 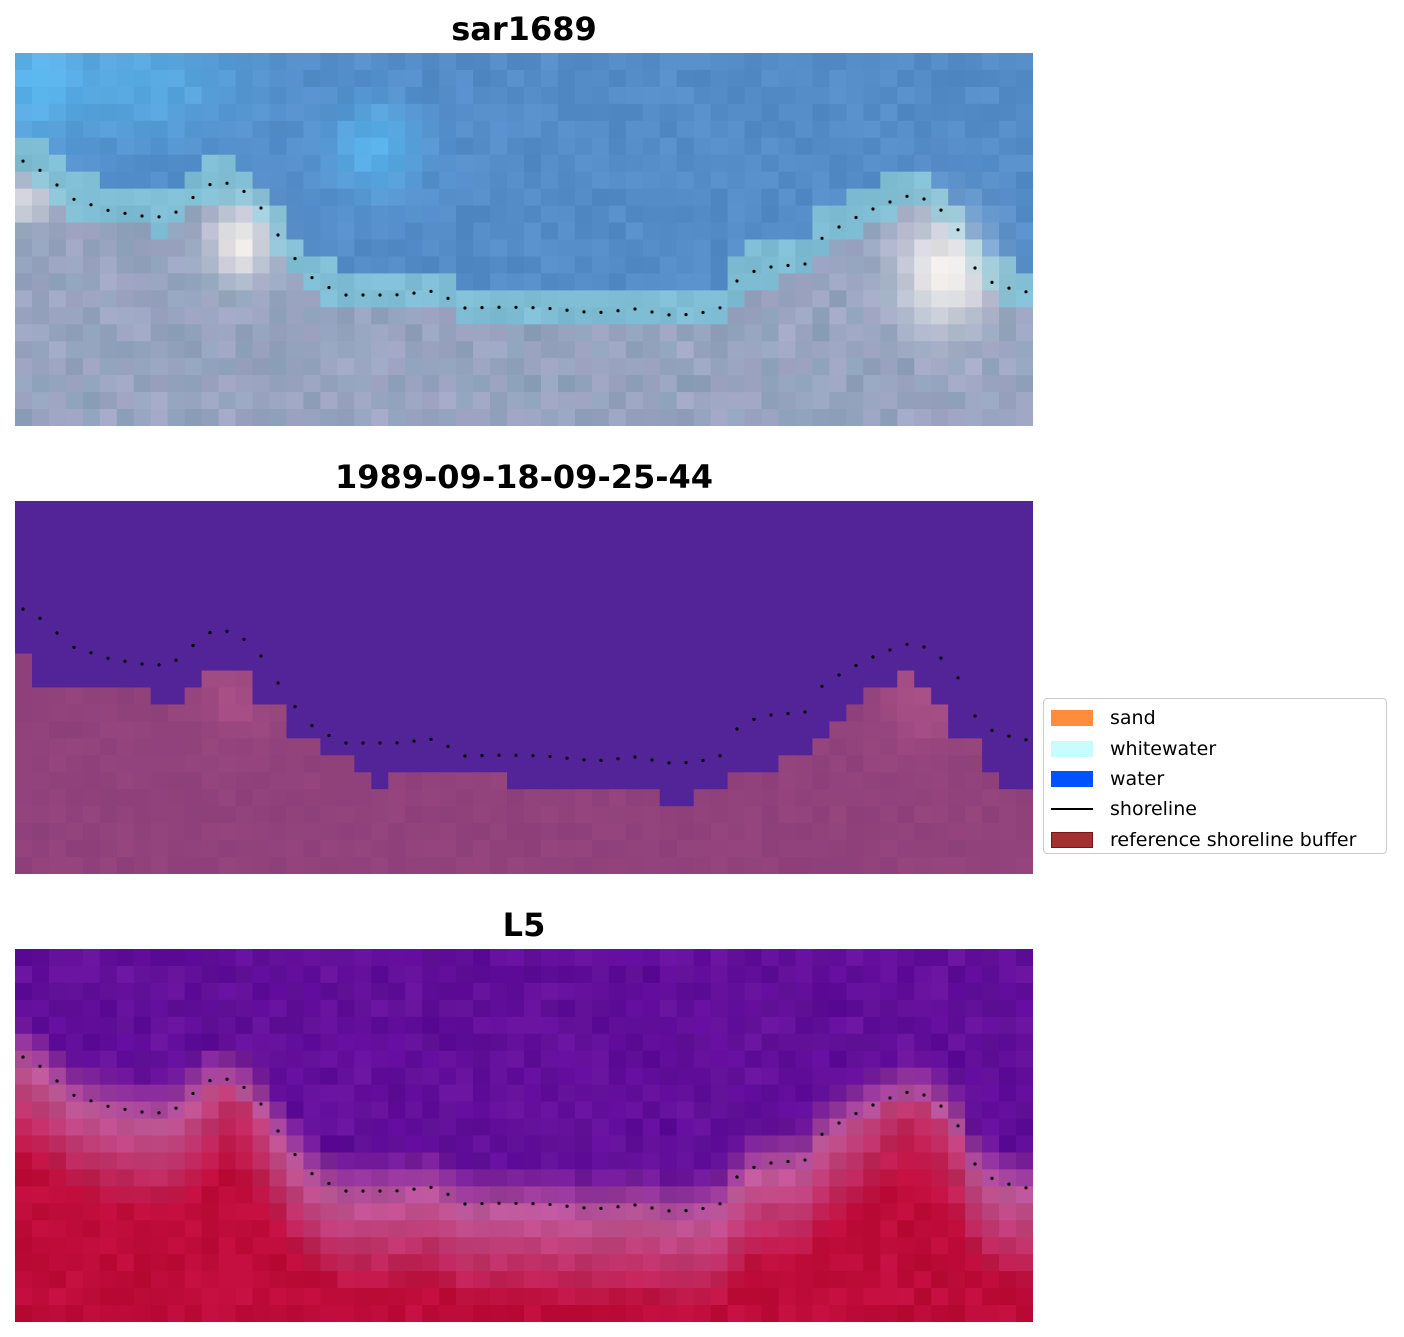 What do you see at coordinates (1137, 778) in the screenshot?
I see `legend-label: water` at bounding box center [1137, 778].